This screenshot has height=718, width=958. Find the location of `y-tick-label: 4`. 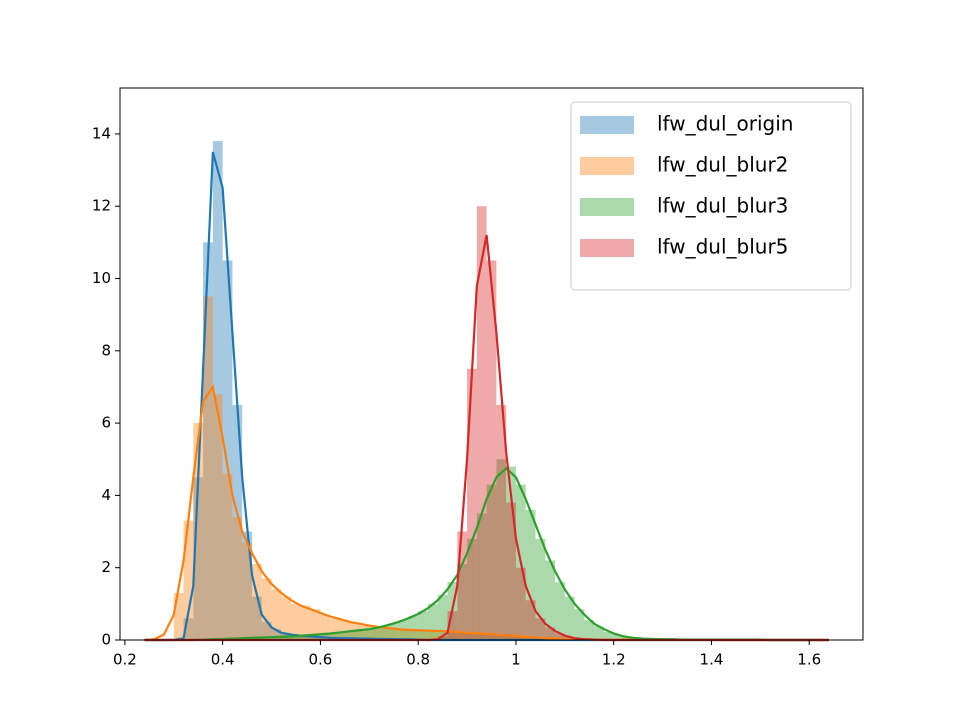

y-tick-label: 4 is located at coordinates (106, 495).